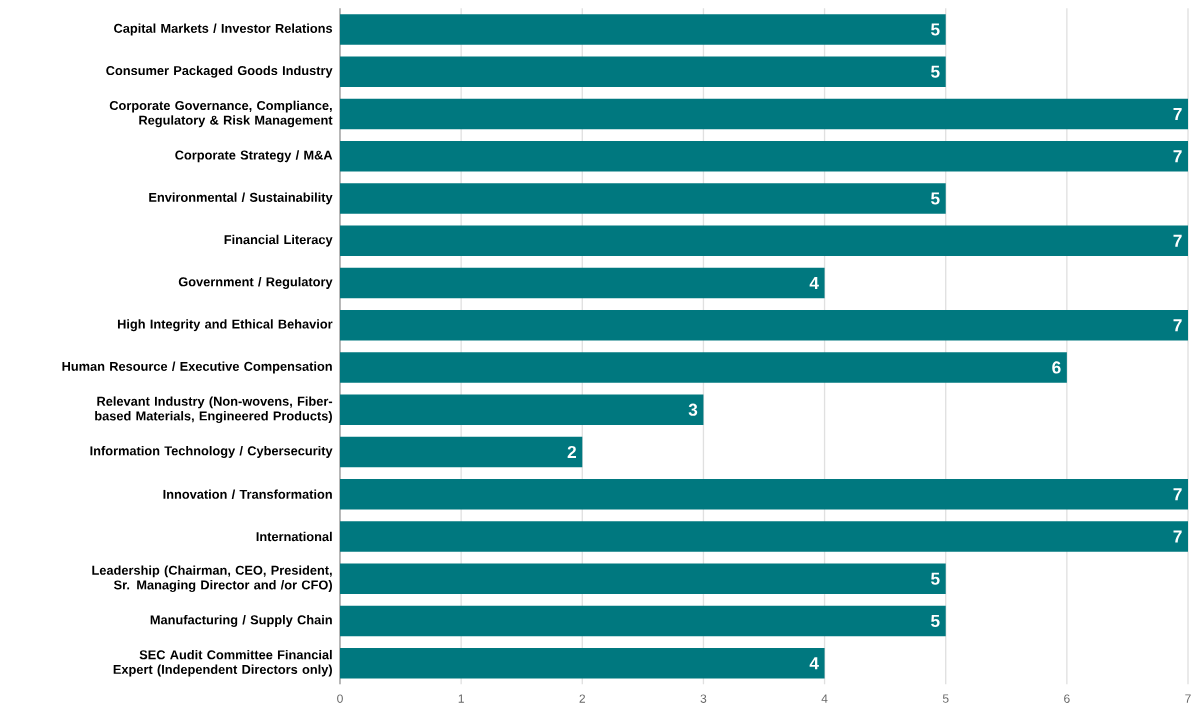  Describe the element at coordinates (255, 282) in the screenshot. I see `y-tick-label: Government / Regulatory` at that location.